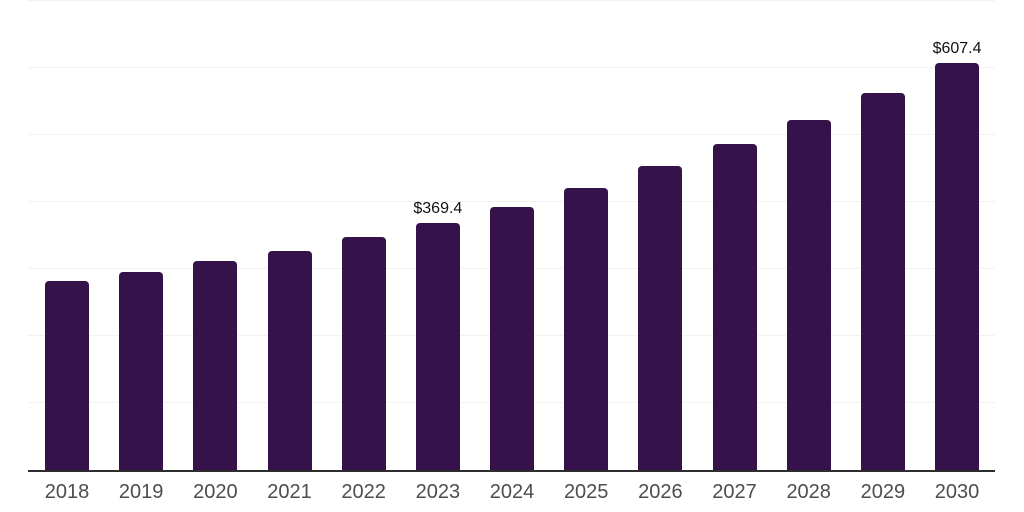 The height and width of the screenshot is (512, 1024). Describe the element at coordinates (512, 338) in the screenshot. I see `bar-2024` at that location.